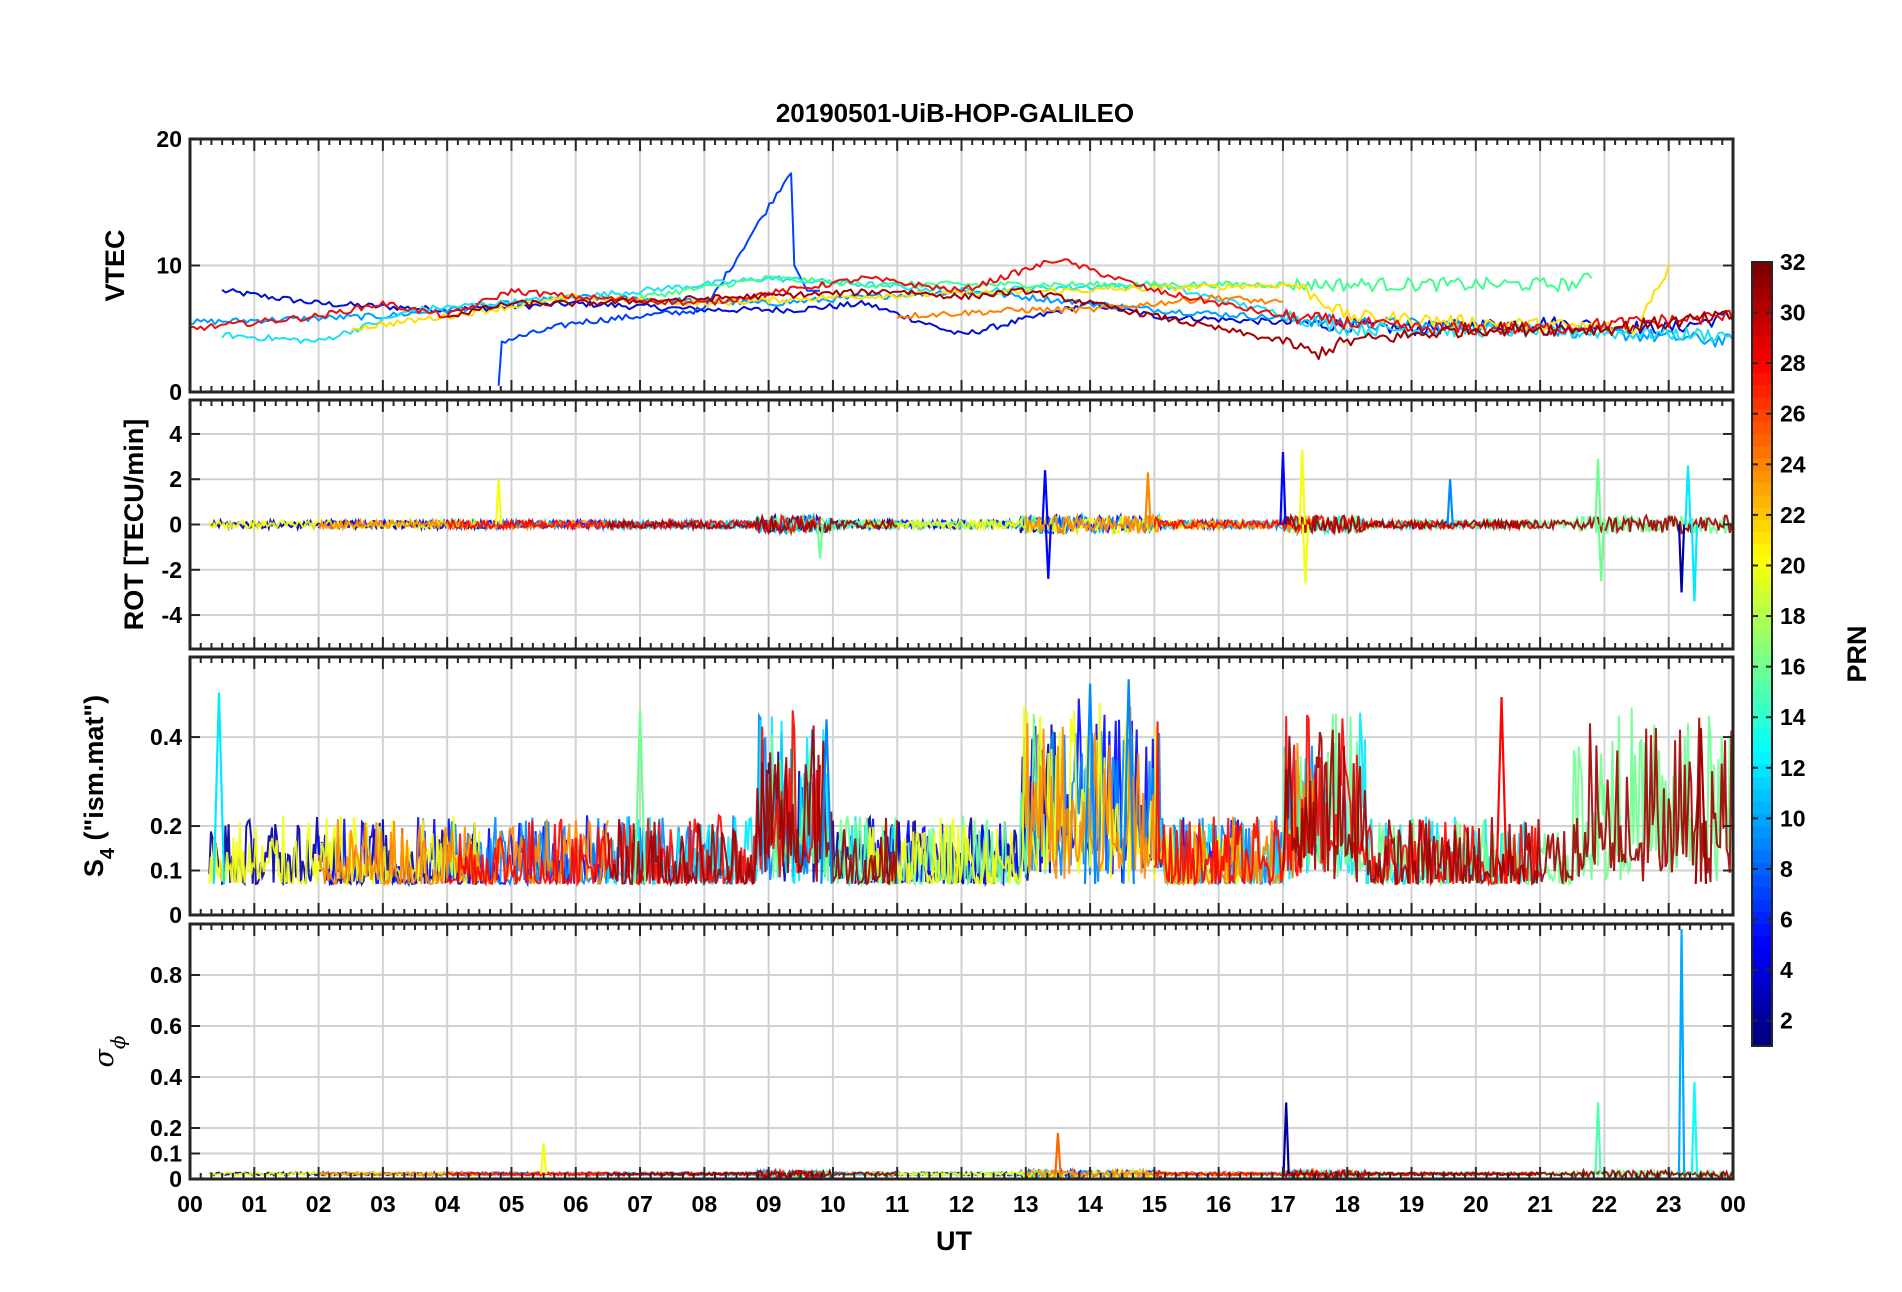  Describe the element at coordinates (1026, 1204) in the screenshot. I see `x-tick-label: 13` at that location.